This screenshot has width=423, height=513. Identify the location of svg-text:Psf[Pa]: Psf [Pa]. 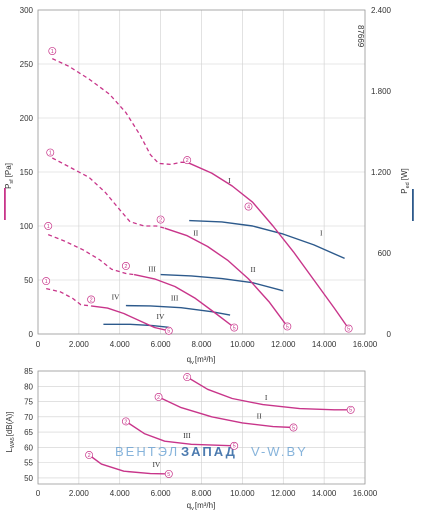
(9, 176).